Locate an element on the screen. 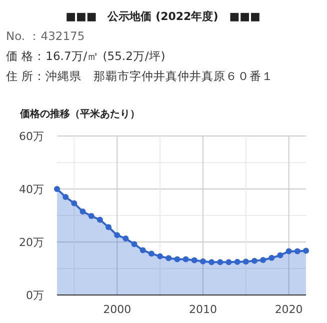 The image size is (327, 323). chart-title: ■■■ 公示地価 (2022年度) ■■■ is located at coordinates (163, 16).